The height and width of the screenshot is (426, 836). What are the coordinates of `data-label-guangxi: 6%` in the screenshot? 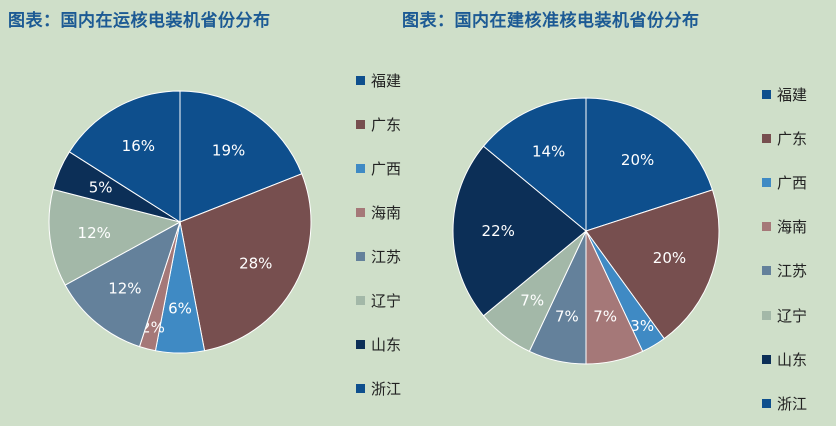 It's located at (180, 308).